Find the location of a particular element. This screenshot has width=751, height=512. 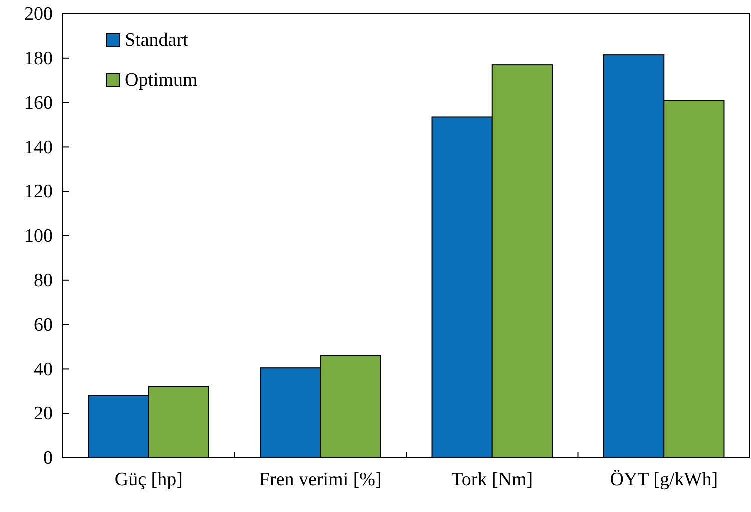

y-tick-label: 80 is located at coordinates (43, 281).